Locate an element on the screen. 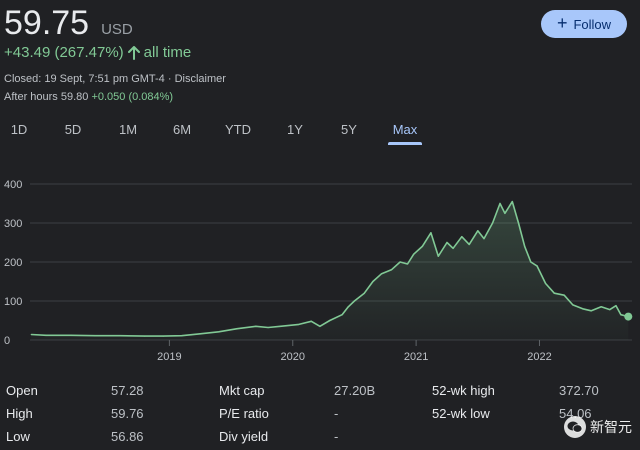 This screenshot has height=450, width=640. plus-icon: + is located at coordinates (562, 23).